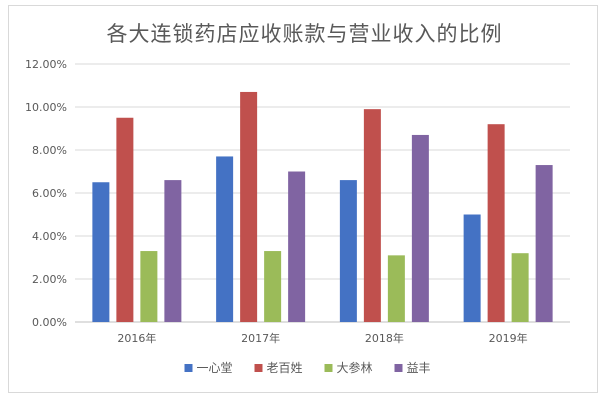 This screenshot has width=609, height=401. I want to click on legend-label: 益丰, so click(419, 368).